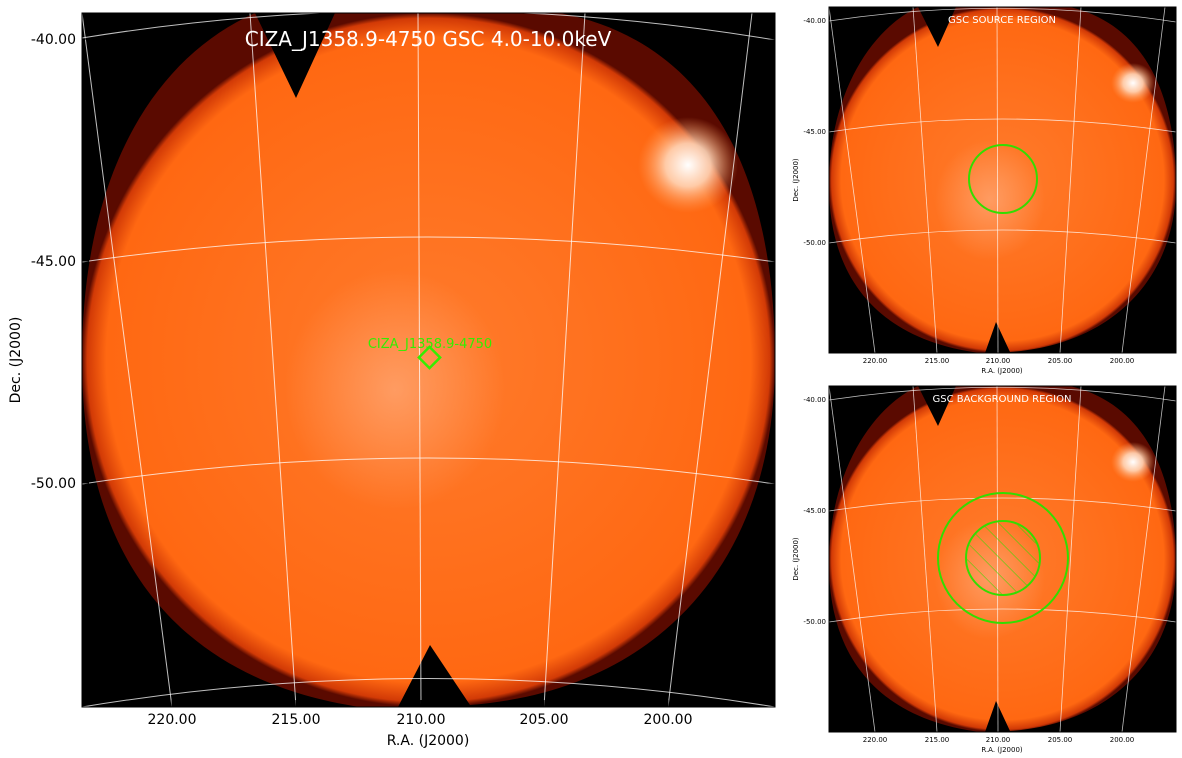 Image resolution: width=1182 pixels, height=758 pixels. Describe the element at coordinates (875, 740) in the screenshot. I see `background-xtick-220: 220.00` at that location.